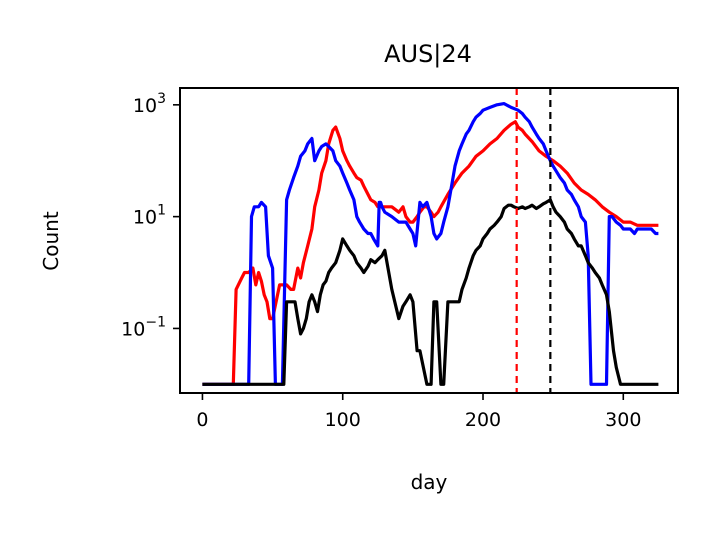 The height and width of the screenshot is (535, 708). Describe the element at coordinates (343, 420) in the screenshot. I see `x-tick-label: 100` at that location.